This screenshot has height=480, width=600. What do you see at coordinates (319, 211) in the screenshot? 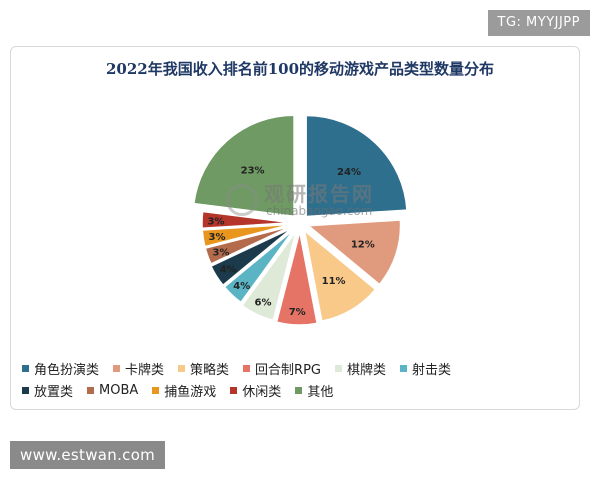
I see `logo-domain: chinabaogao.com` at bounding box center [319, 211].